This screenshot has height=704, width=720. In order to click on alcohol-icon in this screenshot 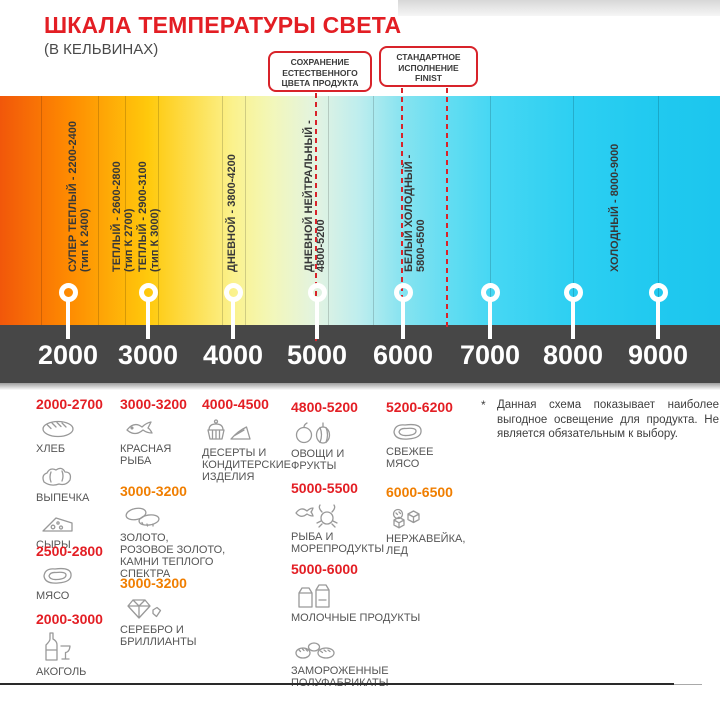, I will do `click(58, 646)`.